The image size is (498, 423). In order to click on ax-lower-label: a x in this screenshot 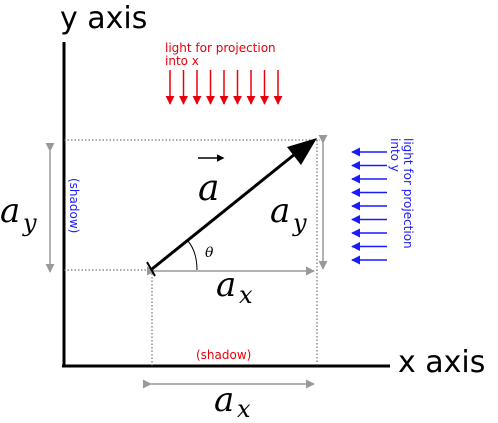, I will do `click(232, 401)`.